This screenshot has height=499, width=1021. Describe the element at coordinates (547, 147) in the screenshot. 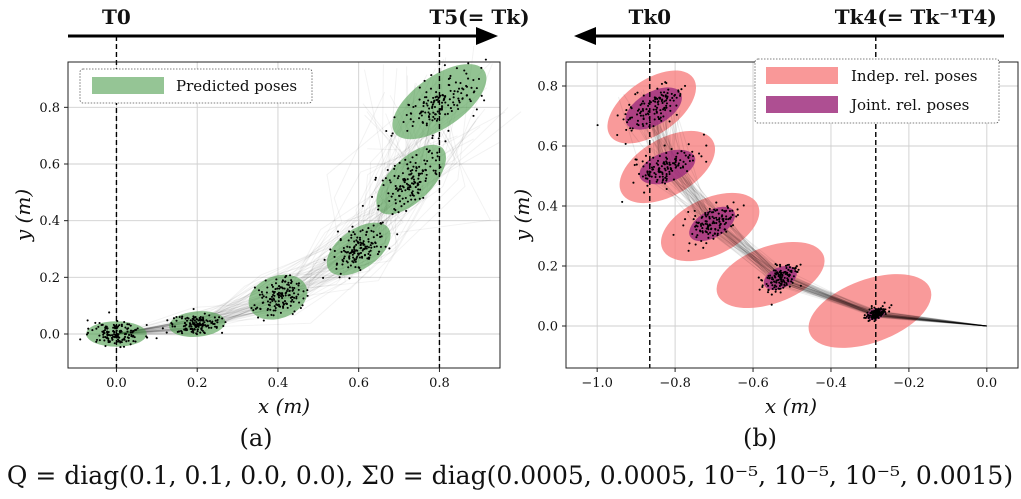

I see `panel-b-ytick-label: 0.6` at that location.